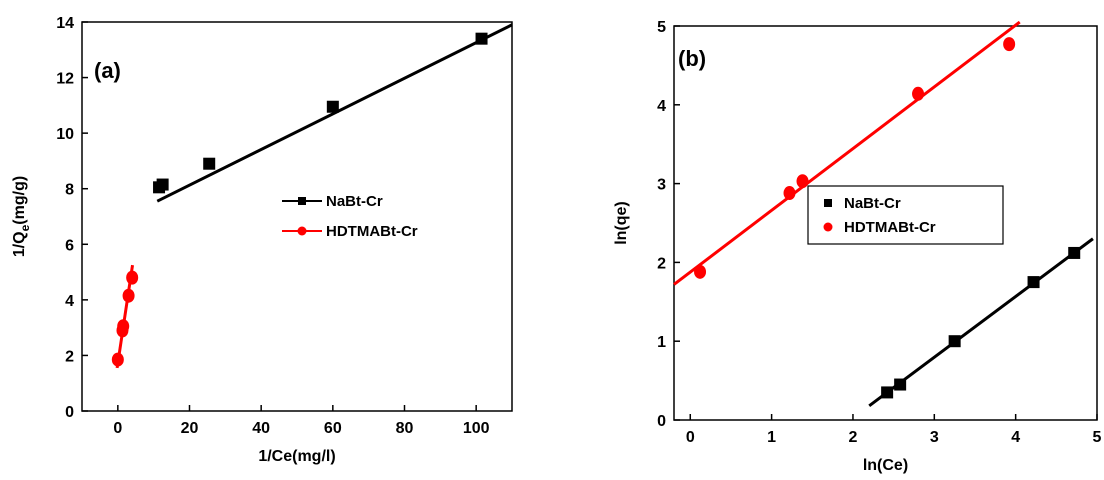 The width and height of the screenshot is (1104, 480). What do you see at coordinates (476, 428) in the screenshot?
I see `x-tick-label: 100` at bounding box center [476, 428].